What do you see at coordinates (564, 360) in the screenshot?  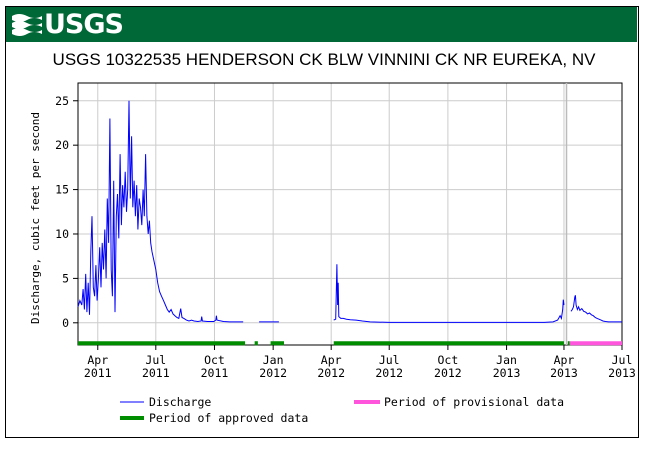 I see `x-tick-month-8: Apr` at bounding box center [564, 360].